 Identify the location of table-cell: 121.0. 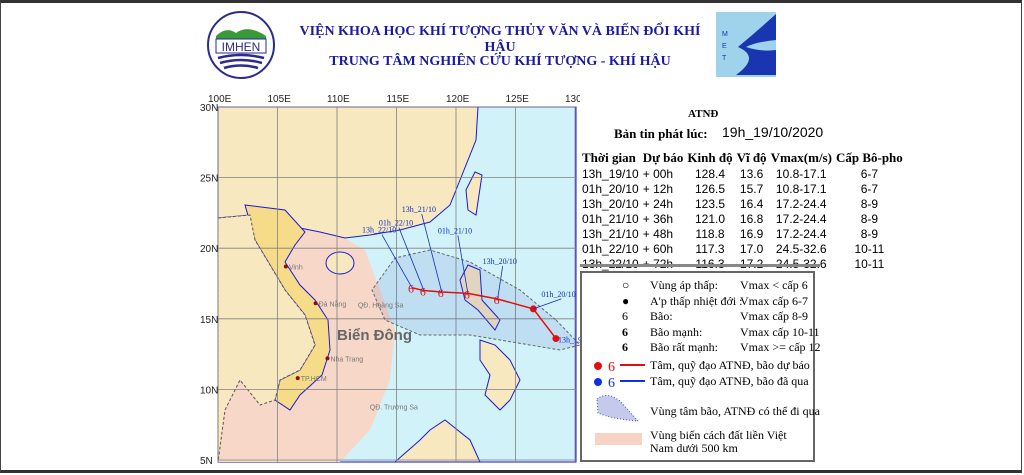
(709, 218).